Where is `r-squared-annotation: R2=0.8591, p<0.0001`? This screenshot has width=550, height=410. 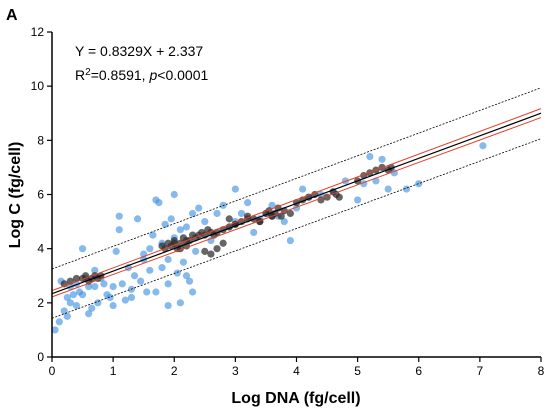 r-squared-annotation: R2=0.8591, p<0.0001 is located at coordinates (141, 75).